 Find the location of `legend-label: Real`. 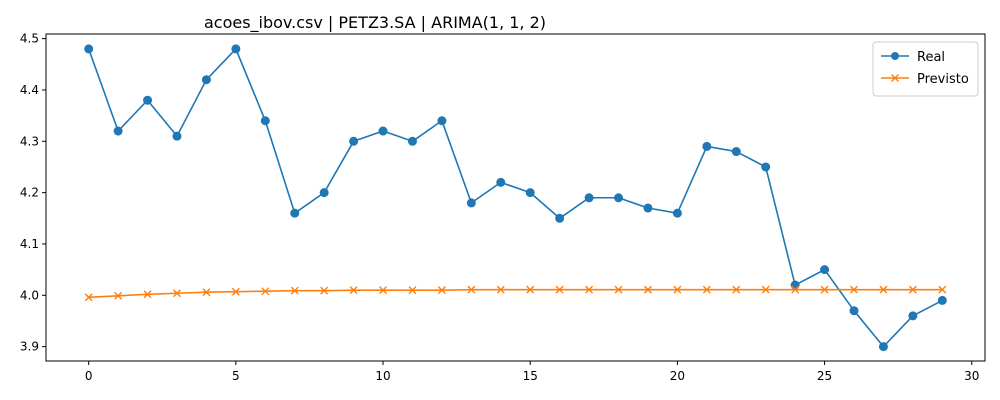

legend-label: Real is located at coordinates (931, 57).